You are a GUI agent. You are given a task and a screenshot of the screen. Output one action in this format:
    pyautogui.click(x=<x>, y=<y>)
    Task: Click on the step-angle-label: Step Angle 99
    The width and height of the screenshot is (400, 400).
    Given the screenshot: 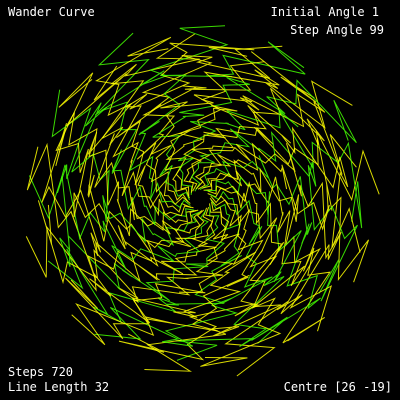 What is the action you would take?
    pyautogui.click(x=337, y=30)
    